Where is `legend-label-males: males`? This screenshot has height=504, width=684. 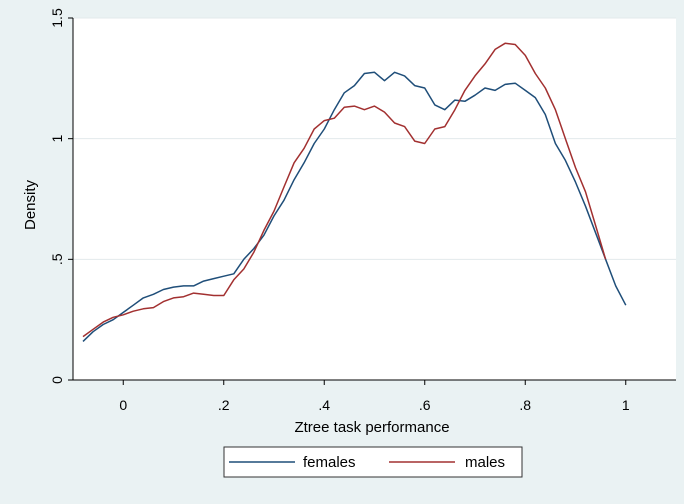 legend-label-males: males is located at coordinates (485, 462).